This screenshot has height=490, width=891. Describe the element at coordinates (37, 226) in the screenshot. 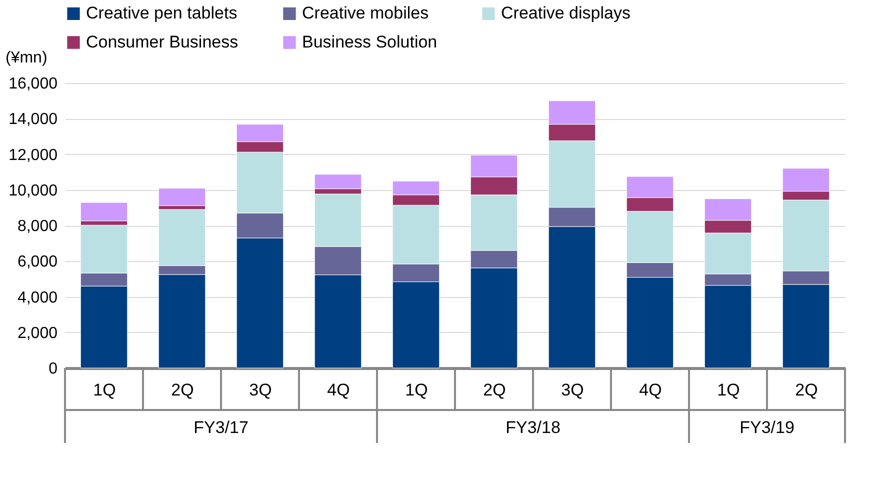

I see `y-tick-label: 8,000` at that location.